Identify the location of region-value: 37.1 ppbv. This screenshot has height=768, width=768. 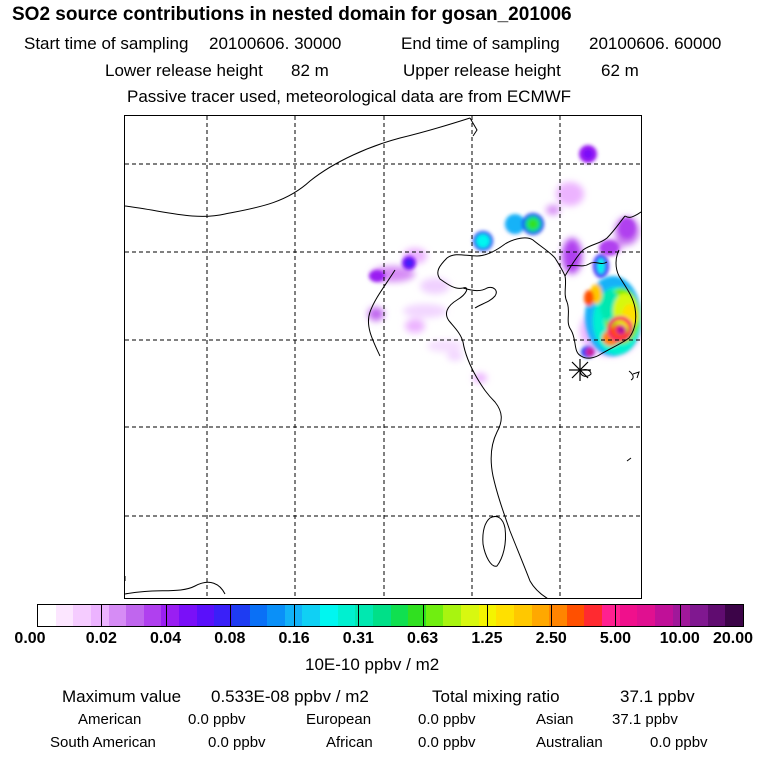
(645, 719).